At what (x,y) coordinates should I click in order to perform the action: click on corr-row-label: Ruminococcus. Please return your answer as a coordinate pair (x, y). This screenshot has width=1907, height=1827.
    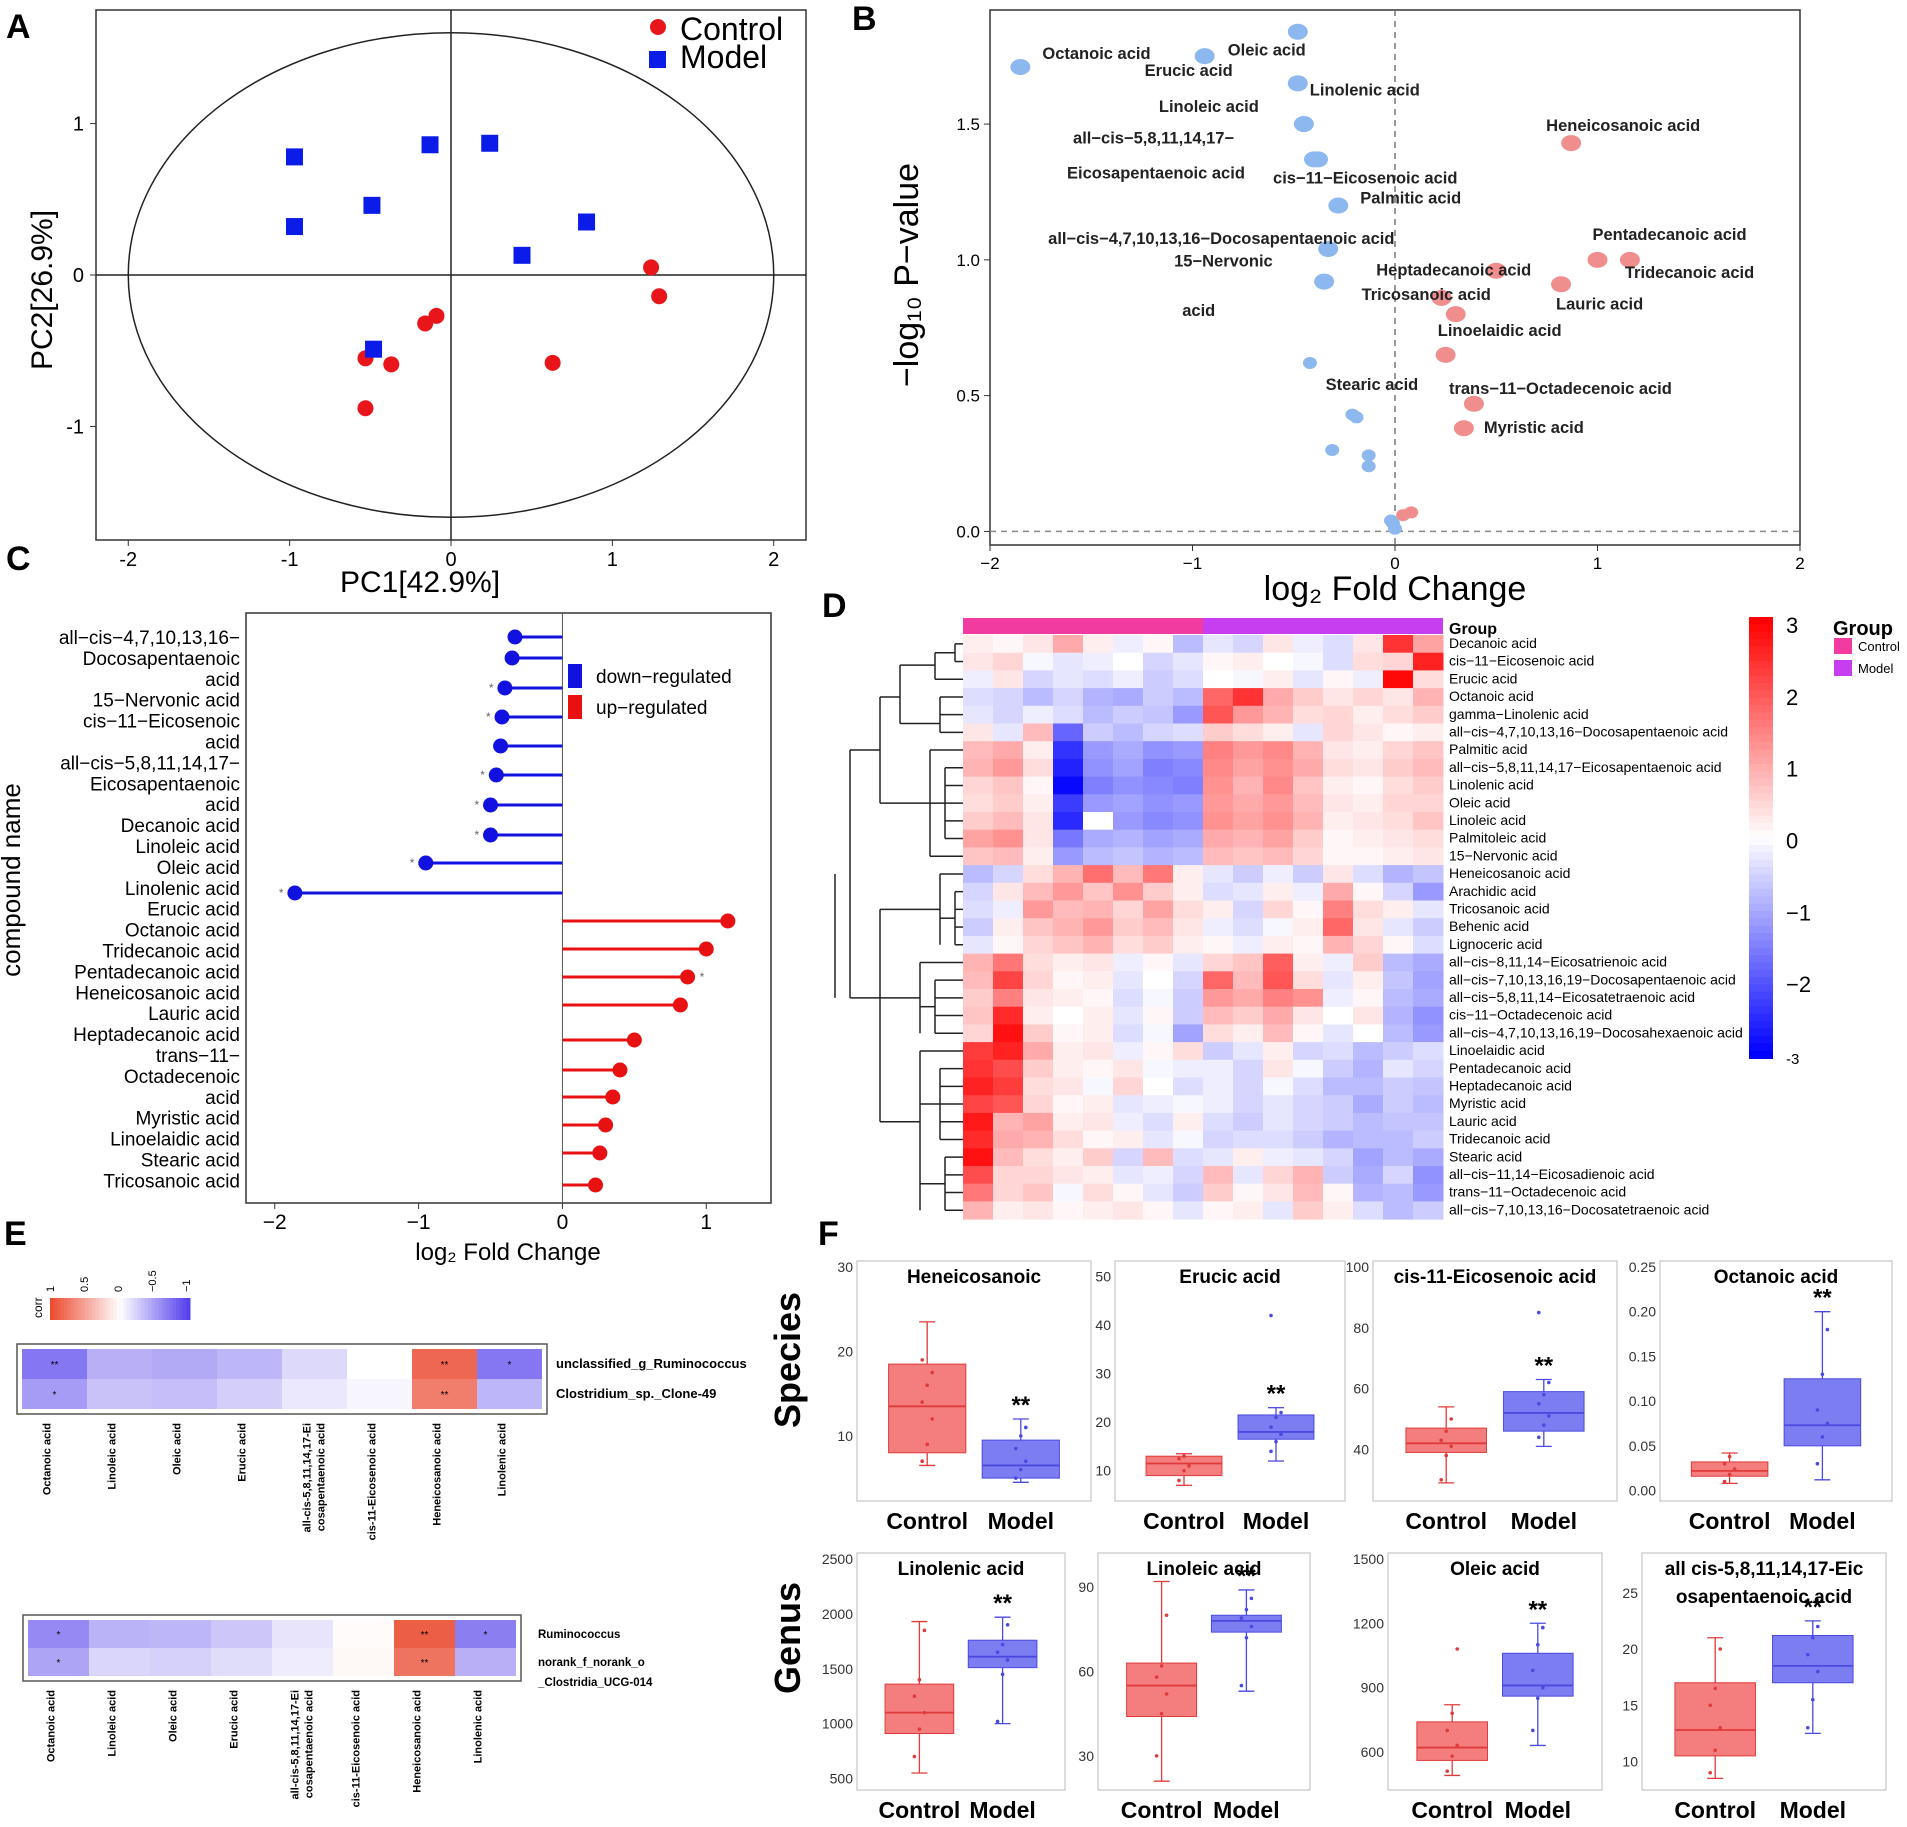
    Looking at the image, I should click on (579, 1635).